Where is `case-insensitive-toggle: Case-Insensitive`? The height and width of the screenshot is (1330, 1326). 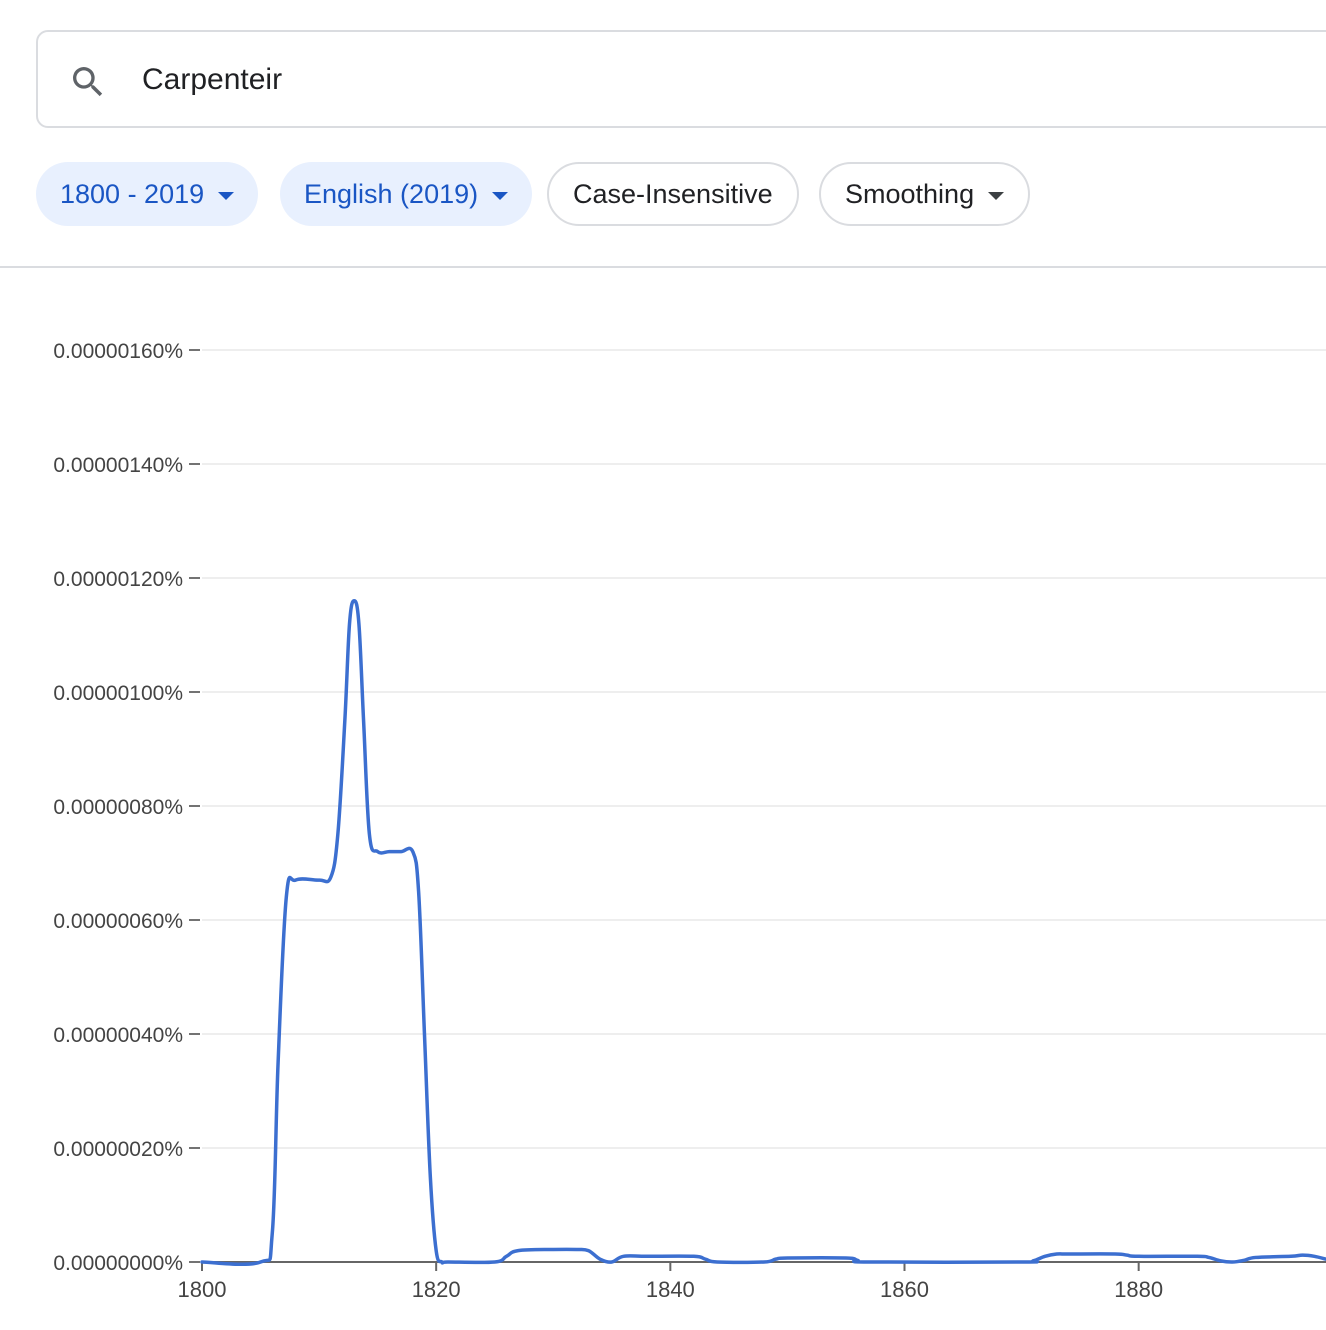
case-insensitive-toggle: Case-Insensitive is located at coordinates (673, 194).